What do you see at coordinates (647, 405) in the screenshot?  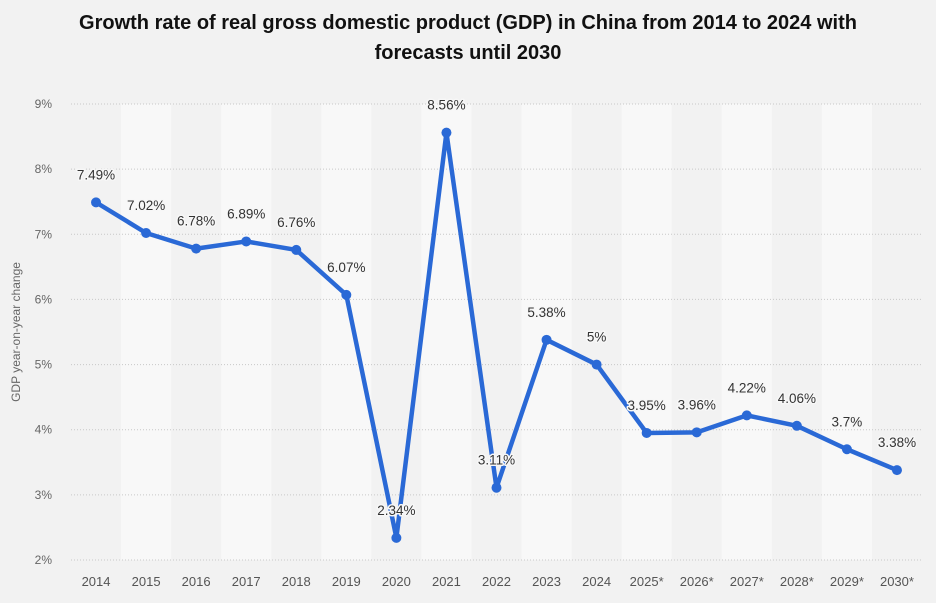 I see `data-label: 3.95%` at bounding box center [647, 405].